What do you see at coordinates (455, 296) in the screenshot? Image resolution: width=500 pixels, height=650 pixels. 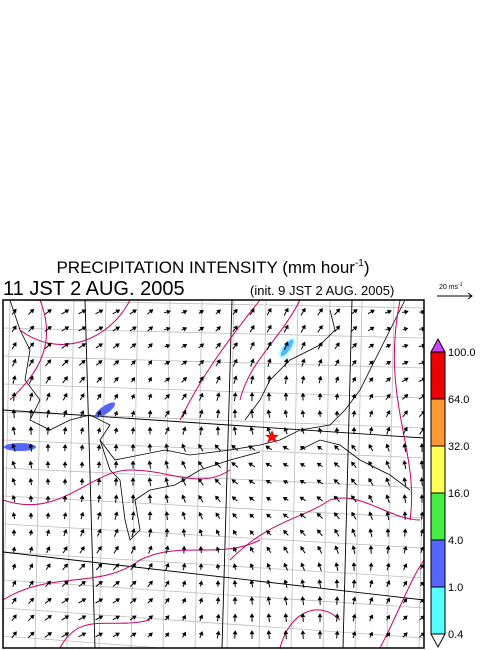 I see `wind-scale-arrow` at bounding box center [455, 296].